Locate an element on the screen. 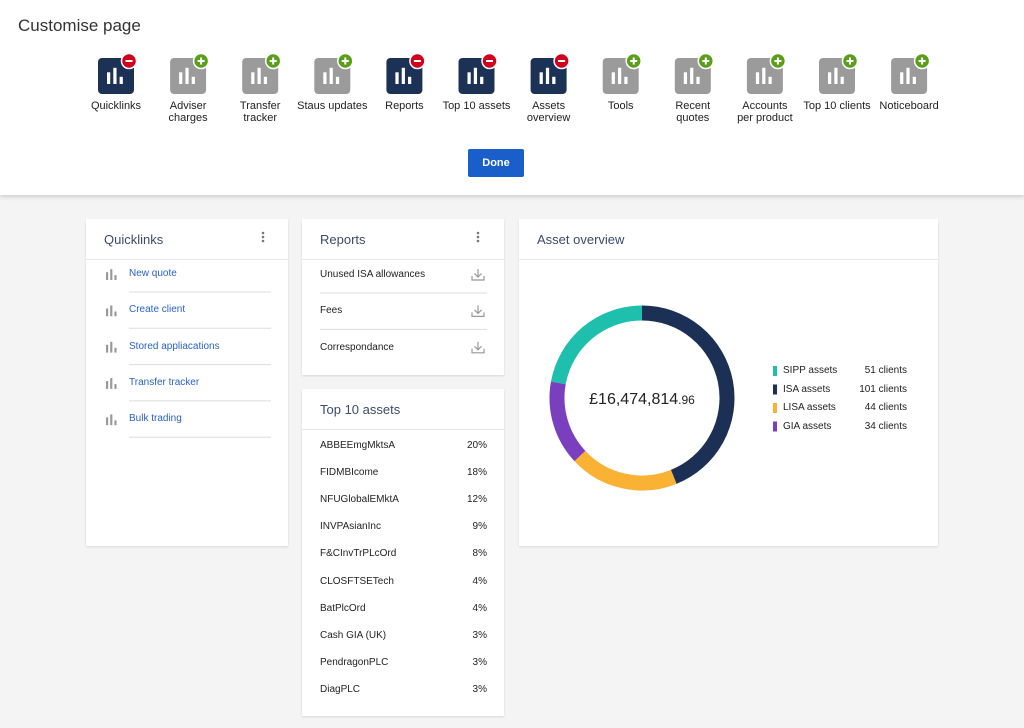 The width and height of the screenshot is (1024, 728). report-item: Fees is located at coordinates (331, 311).